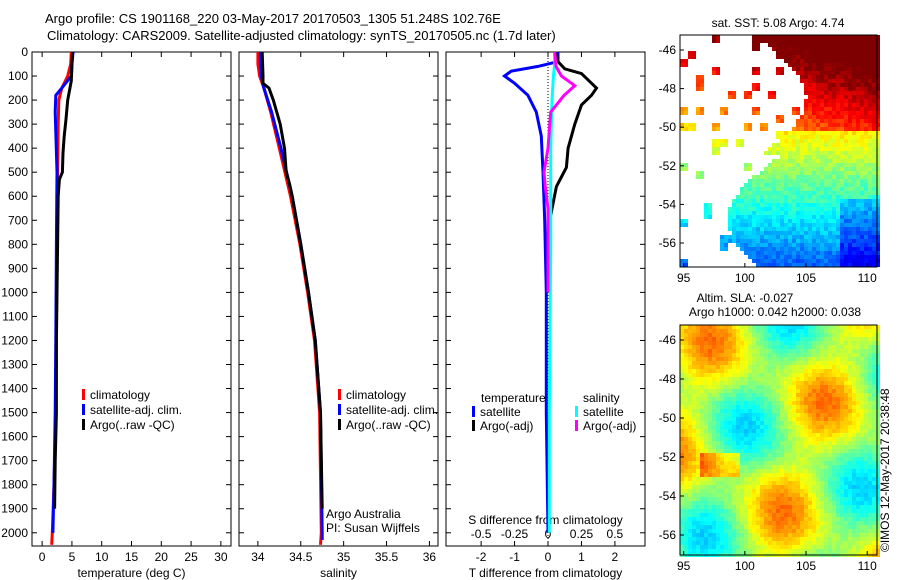  Describe the element at coordinates (18, 124) in the screenshot. I see `y-tick-label: 300` at that location.